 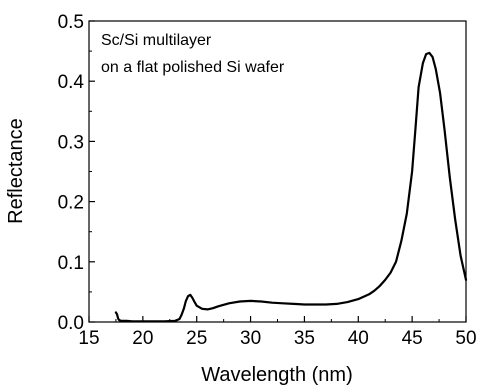 I want to click on x-tick-label: 50, so click(x=465, y=338).